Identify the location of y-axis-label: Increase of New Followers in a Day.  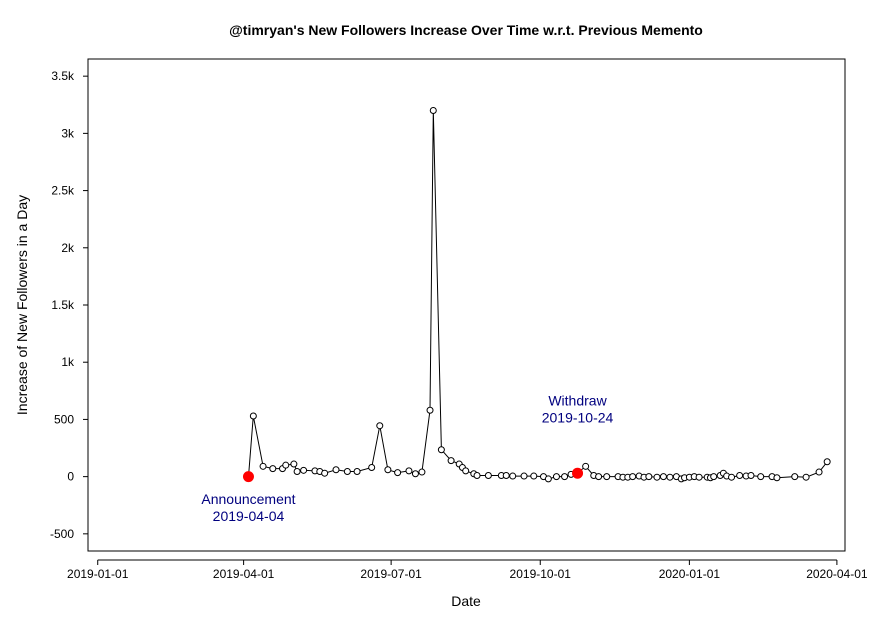
(22, 305).